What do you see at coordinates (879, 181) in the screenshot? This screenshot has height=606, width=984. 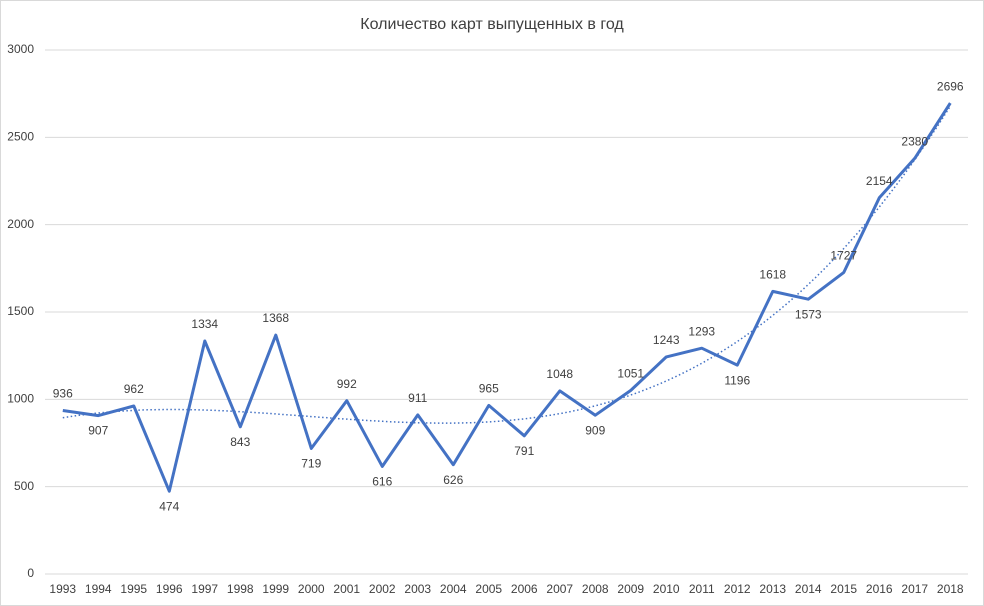 I see `data-label: 2154` at bounding box center [879, 181].